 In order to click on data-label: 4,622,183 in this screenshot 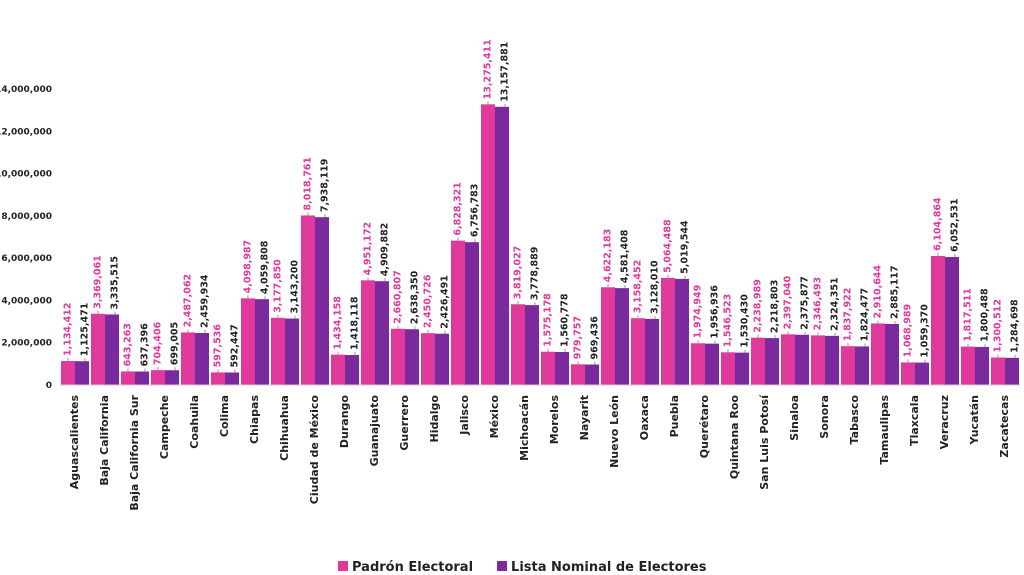, I will do `click(608, 256)`.